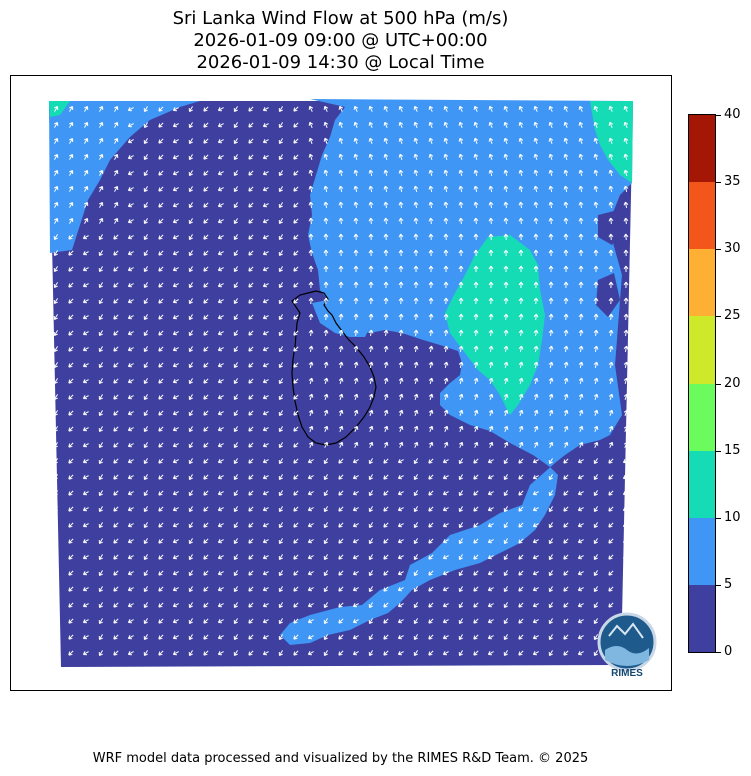 The height and width of the screenshot is (776, 751). I want to click on map-title-line-3: 2026-01-09 14:30 @ Local Time, so click(340, 62).